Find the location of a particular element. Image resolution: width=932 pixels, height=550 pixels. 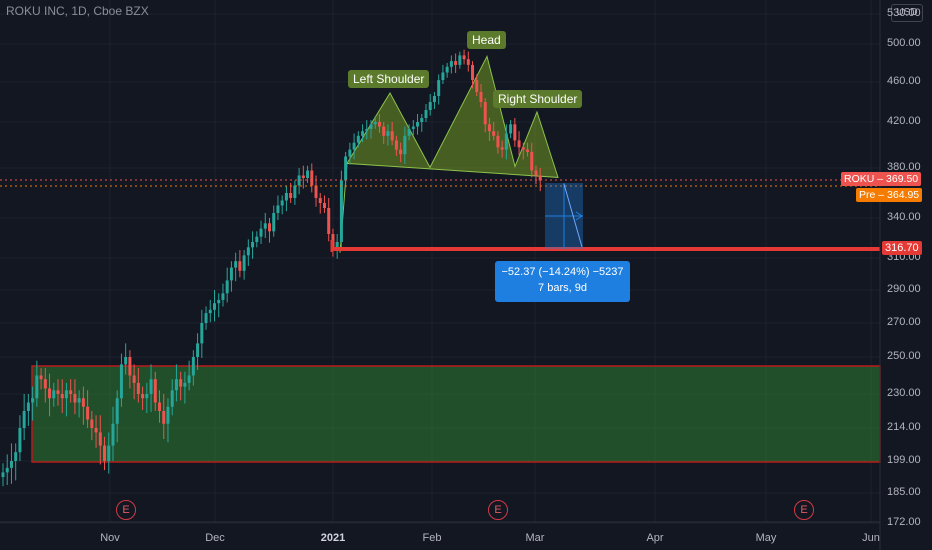

earnings-event-3: E is located at coordinates (804, 510).